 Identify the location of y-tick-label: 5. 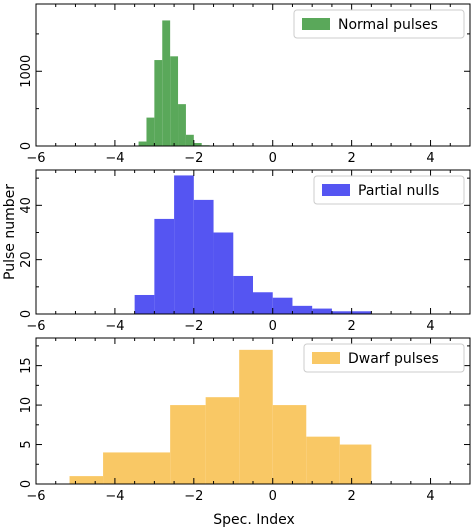
(26, 444).